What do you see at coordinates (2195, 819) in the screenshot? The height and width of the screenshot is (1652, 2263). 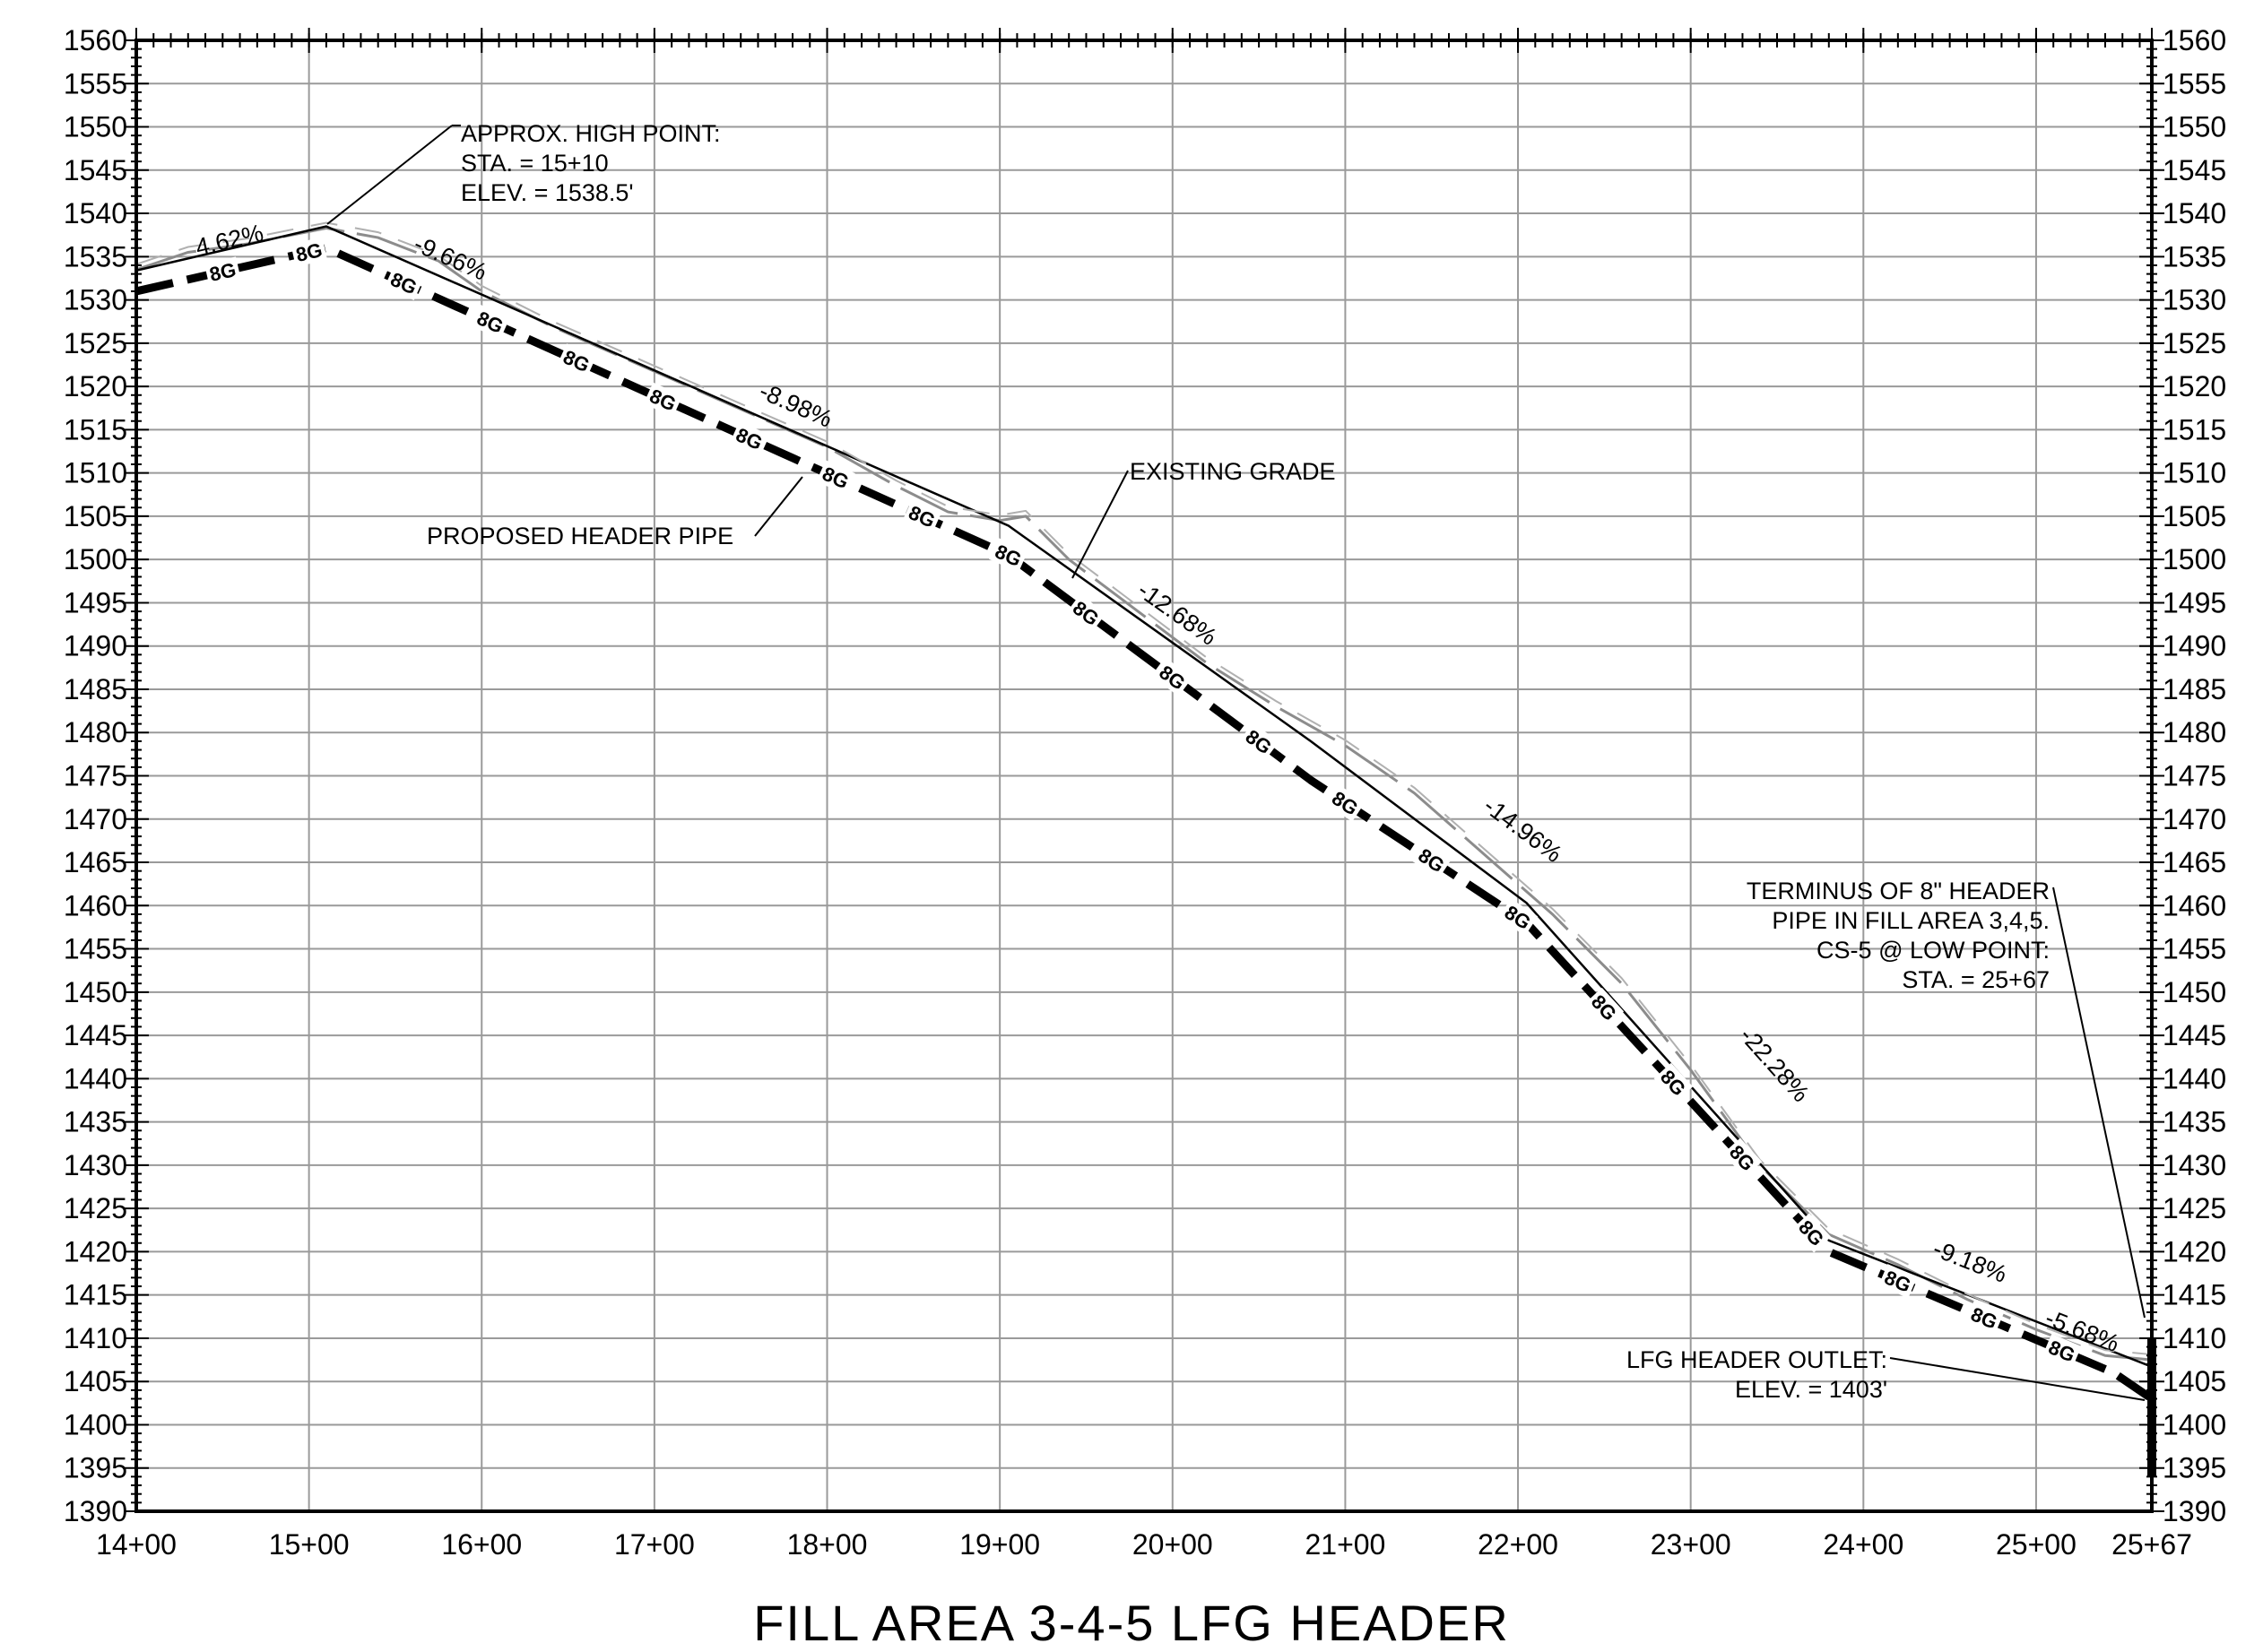 I see `y-tick-label-right: 1470` at bounding box center [2195, 819].